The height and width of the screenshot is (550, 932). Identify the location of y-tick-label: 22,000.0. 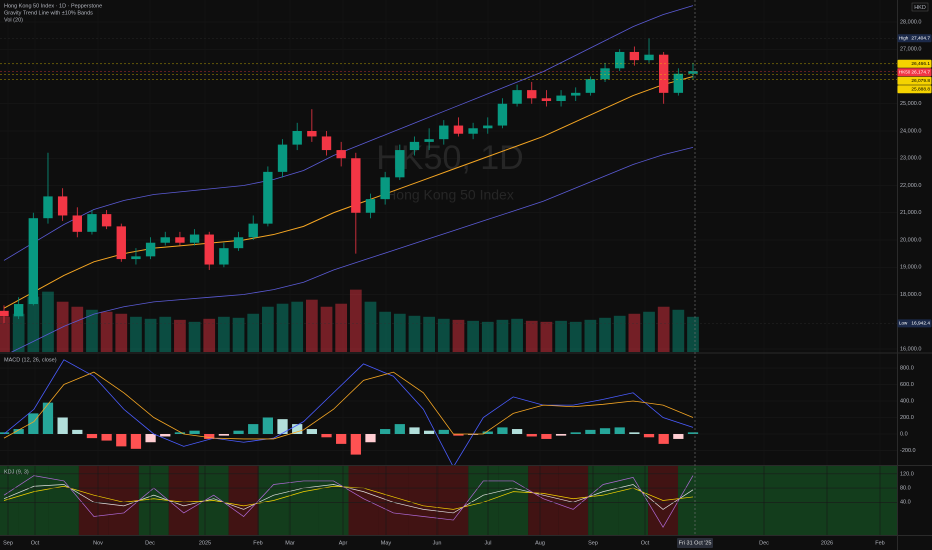
(910, 186).